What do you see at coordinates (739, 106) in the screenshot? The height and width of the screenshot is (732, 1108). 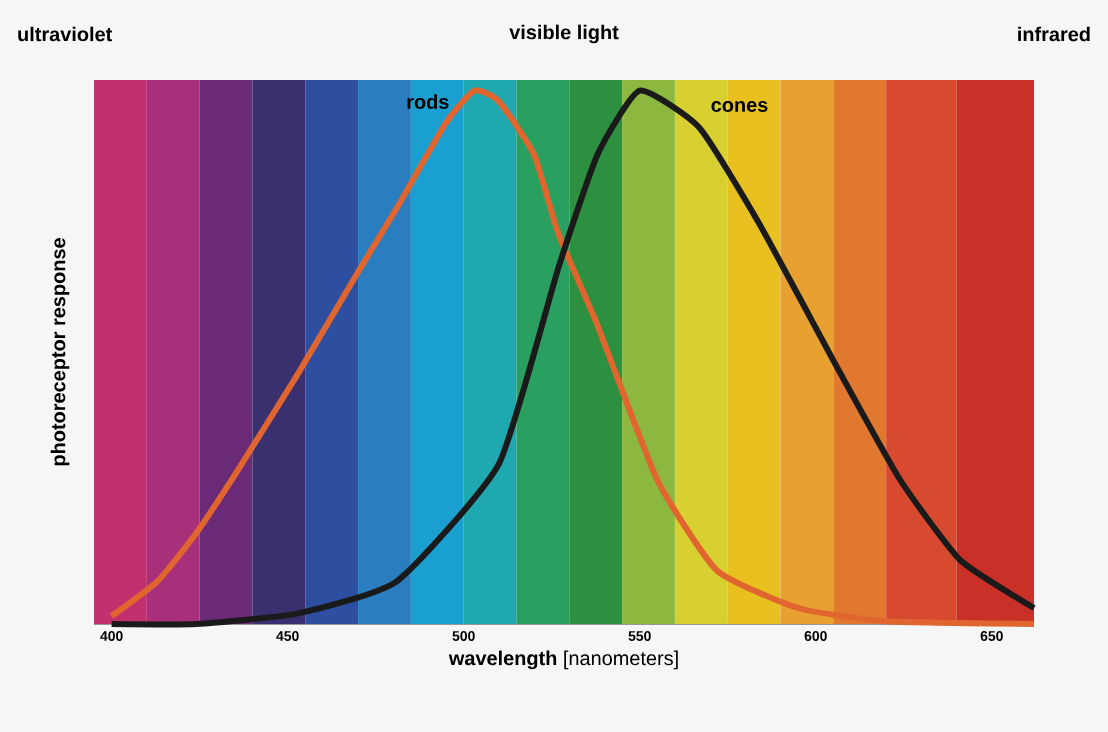 I see `series-label: cones` at bounding box center [739, 106].